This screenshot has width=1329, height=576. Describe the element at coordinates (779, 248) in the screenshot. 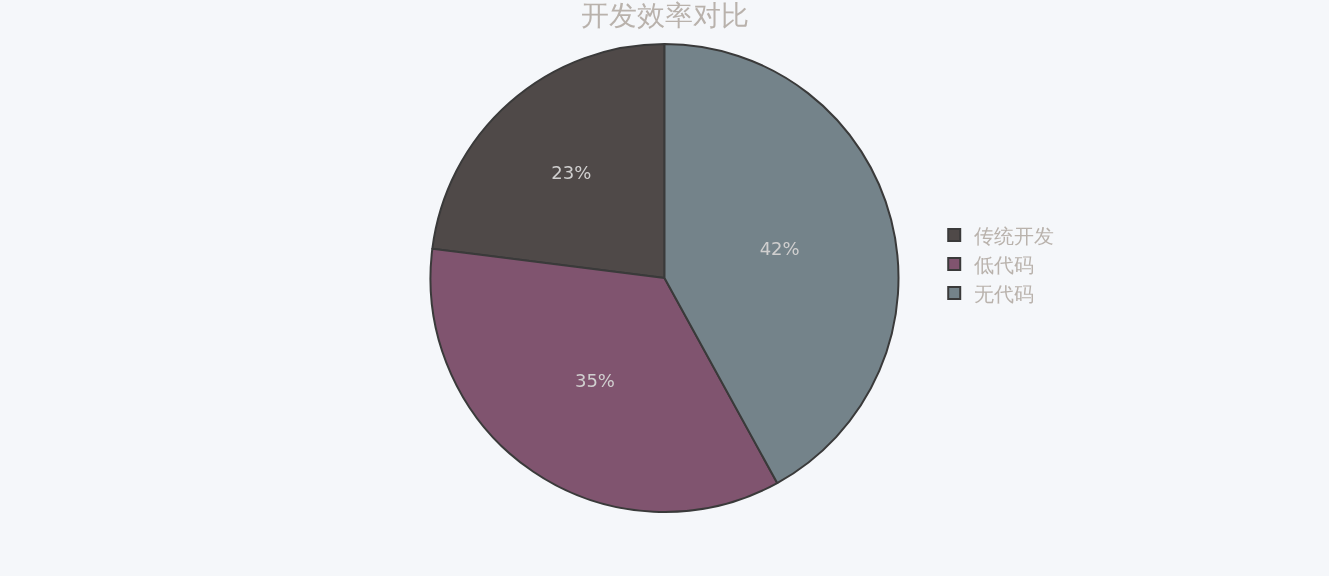

I see `data-label: 42%` at that location.